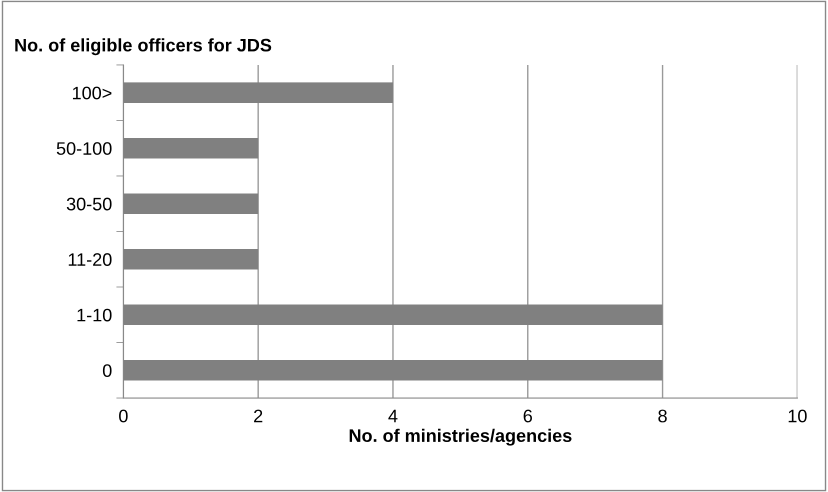 The height and width of the screenshot is (492, 828). What do you see at coordinates (123, 416) in the screenshot?
I see `x-tick-label: 0` at bounding box center [123, 416].